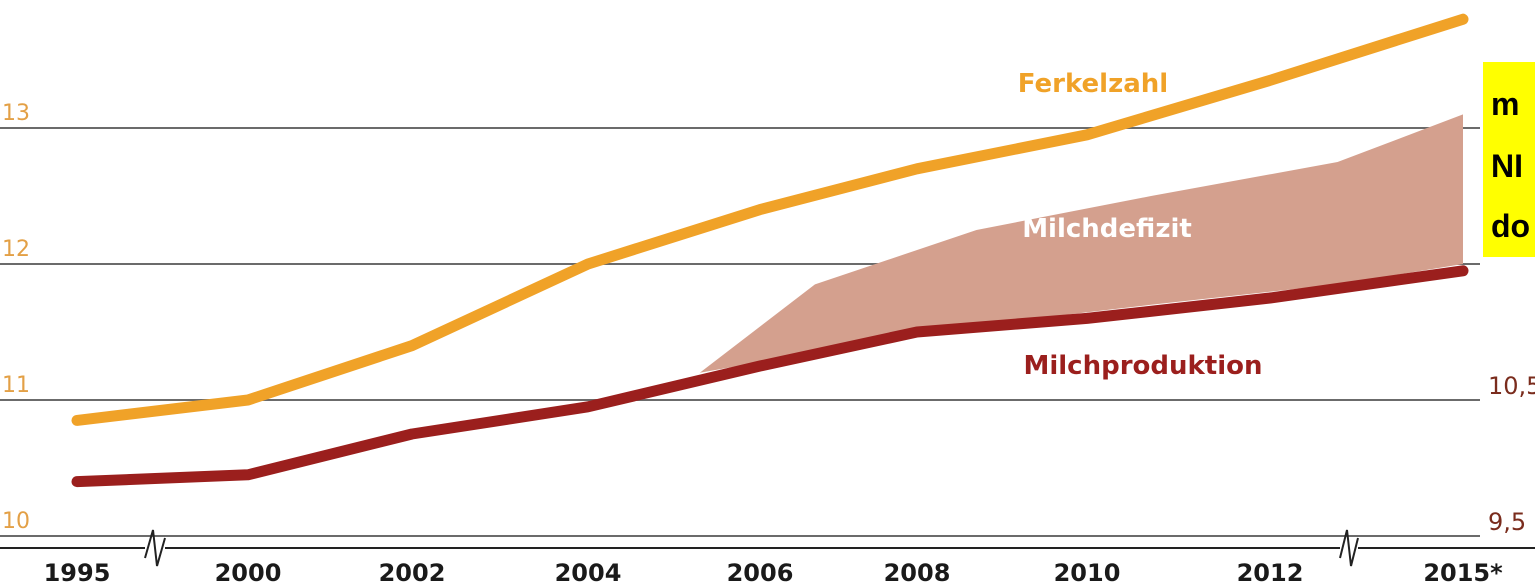 The width and height of the screenshot is (1535, 584). Describe the element at coordinates (1511, 386) in the screenshot. I see `right-axis-tick-label: 10,5` at that location.